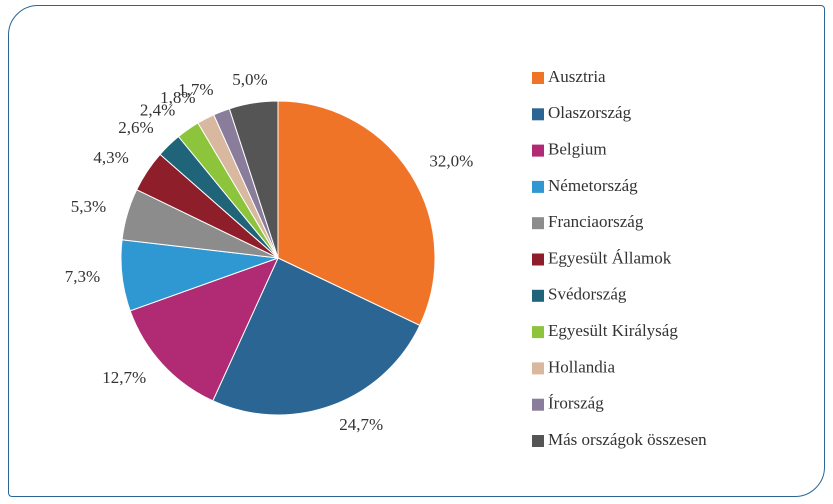  Describe the element at coordinates (124, 377) in the screenshot. I see `data-label: 12,7%` at that location.